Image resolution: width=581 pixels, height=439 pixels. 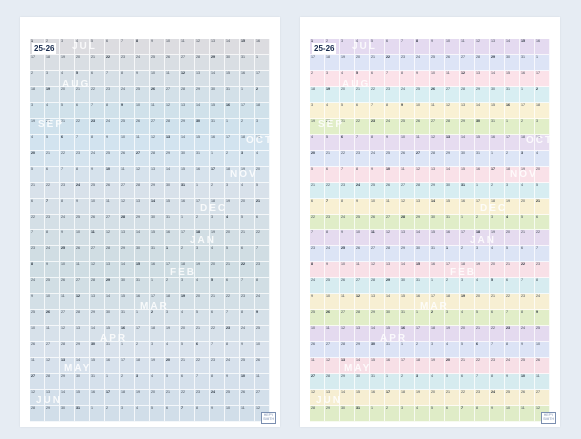 What do you see at coordinates (268, 415) in the screenshot?
I see `logo-text: HEPY` at bounding box center [268, 415].